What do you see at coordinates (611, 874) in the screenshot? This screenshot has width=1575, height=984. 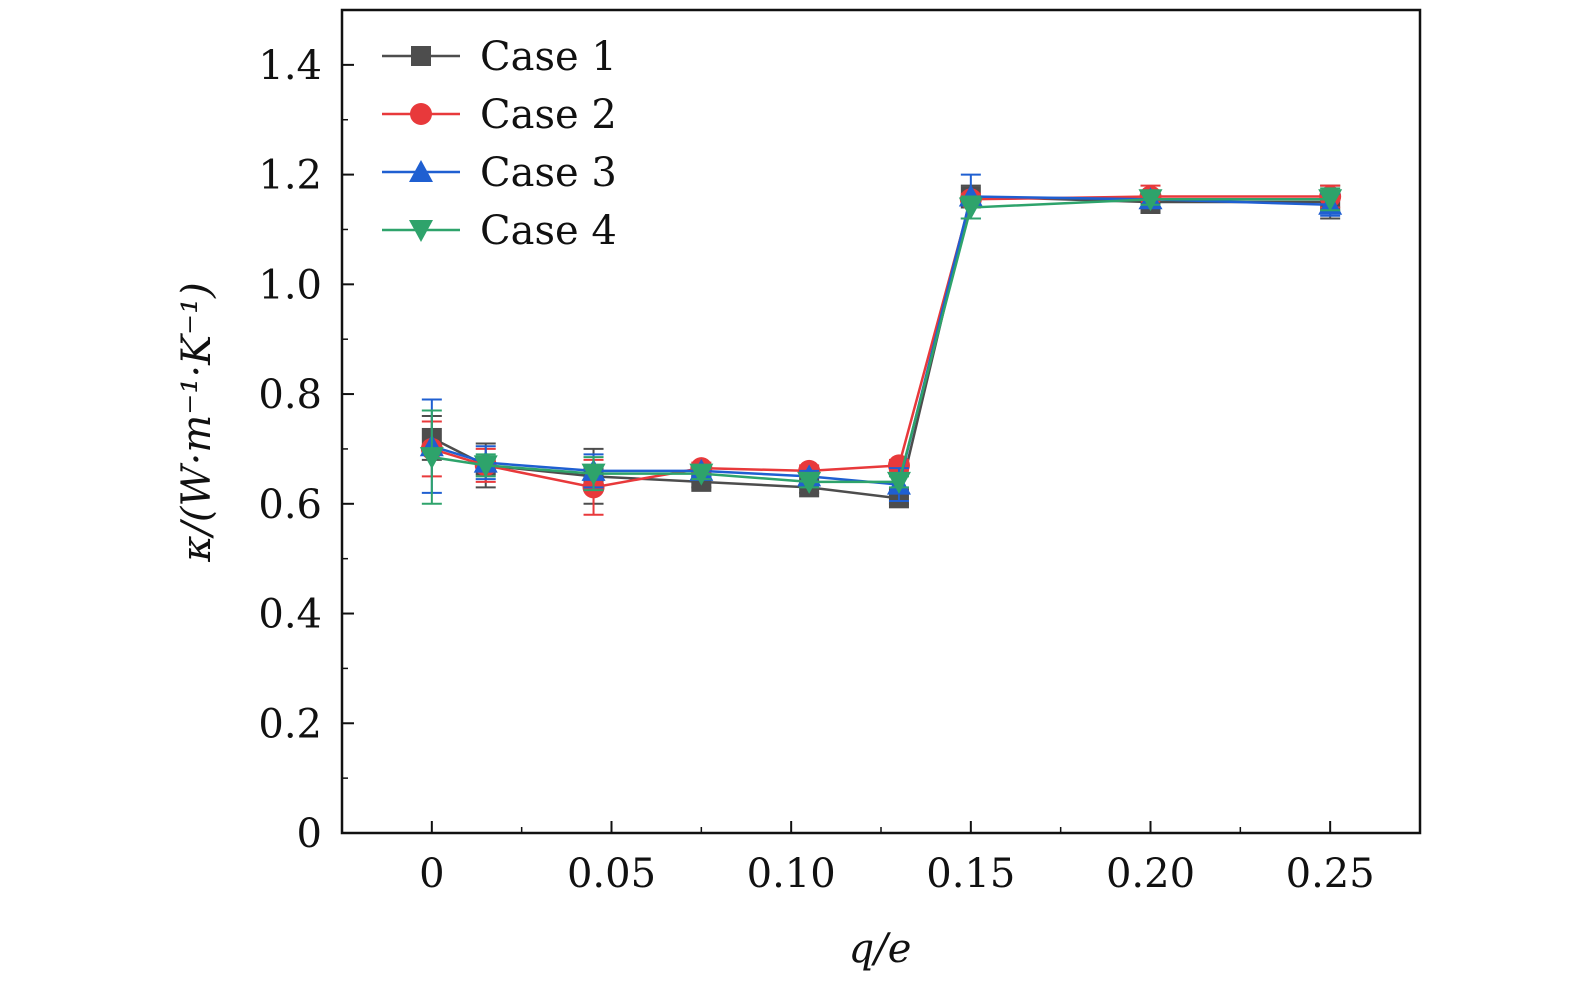 I see `x-tick-label: 0.05` at bounding box center [611, 874].